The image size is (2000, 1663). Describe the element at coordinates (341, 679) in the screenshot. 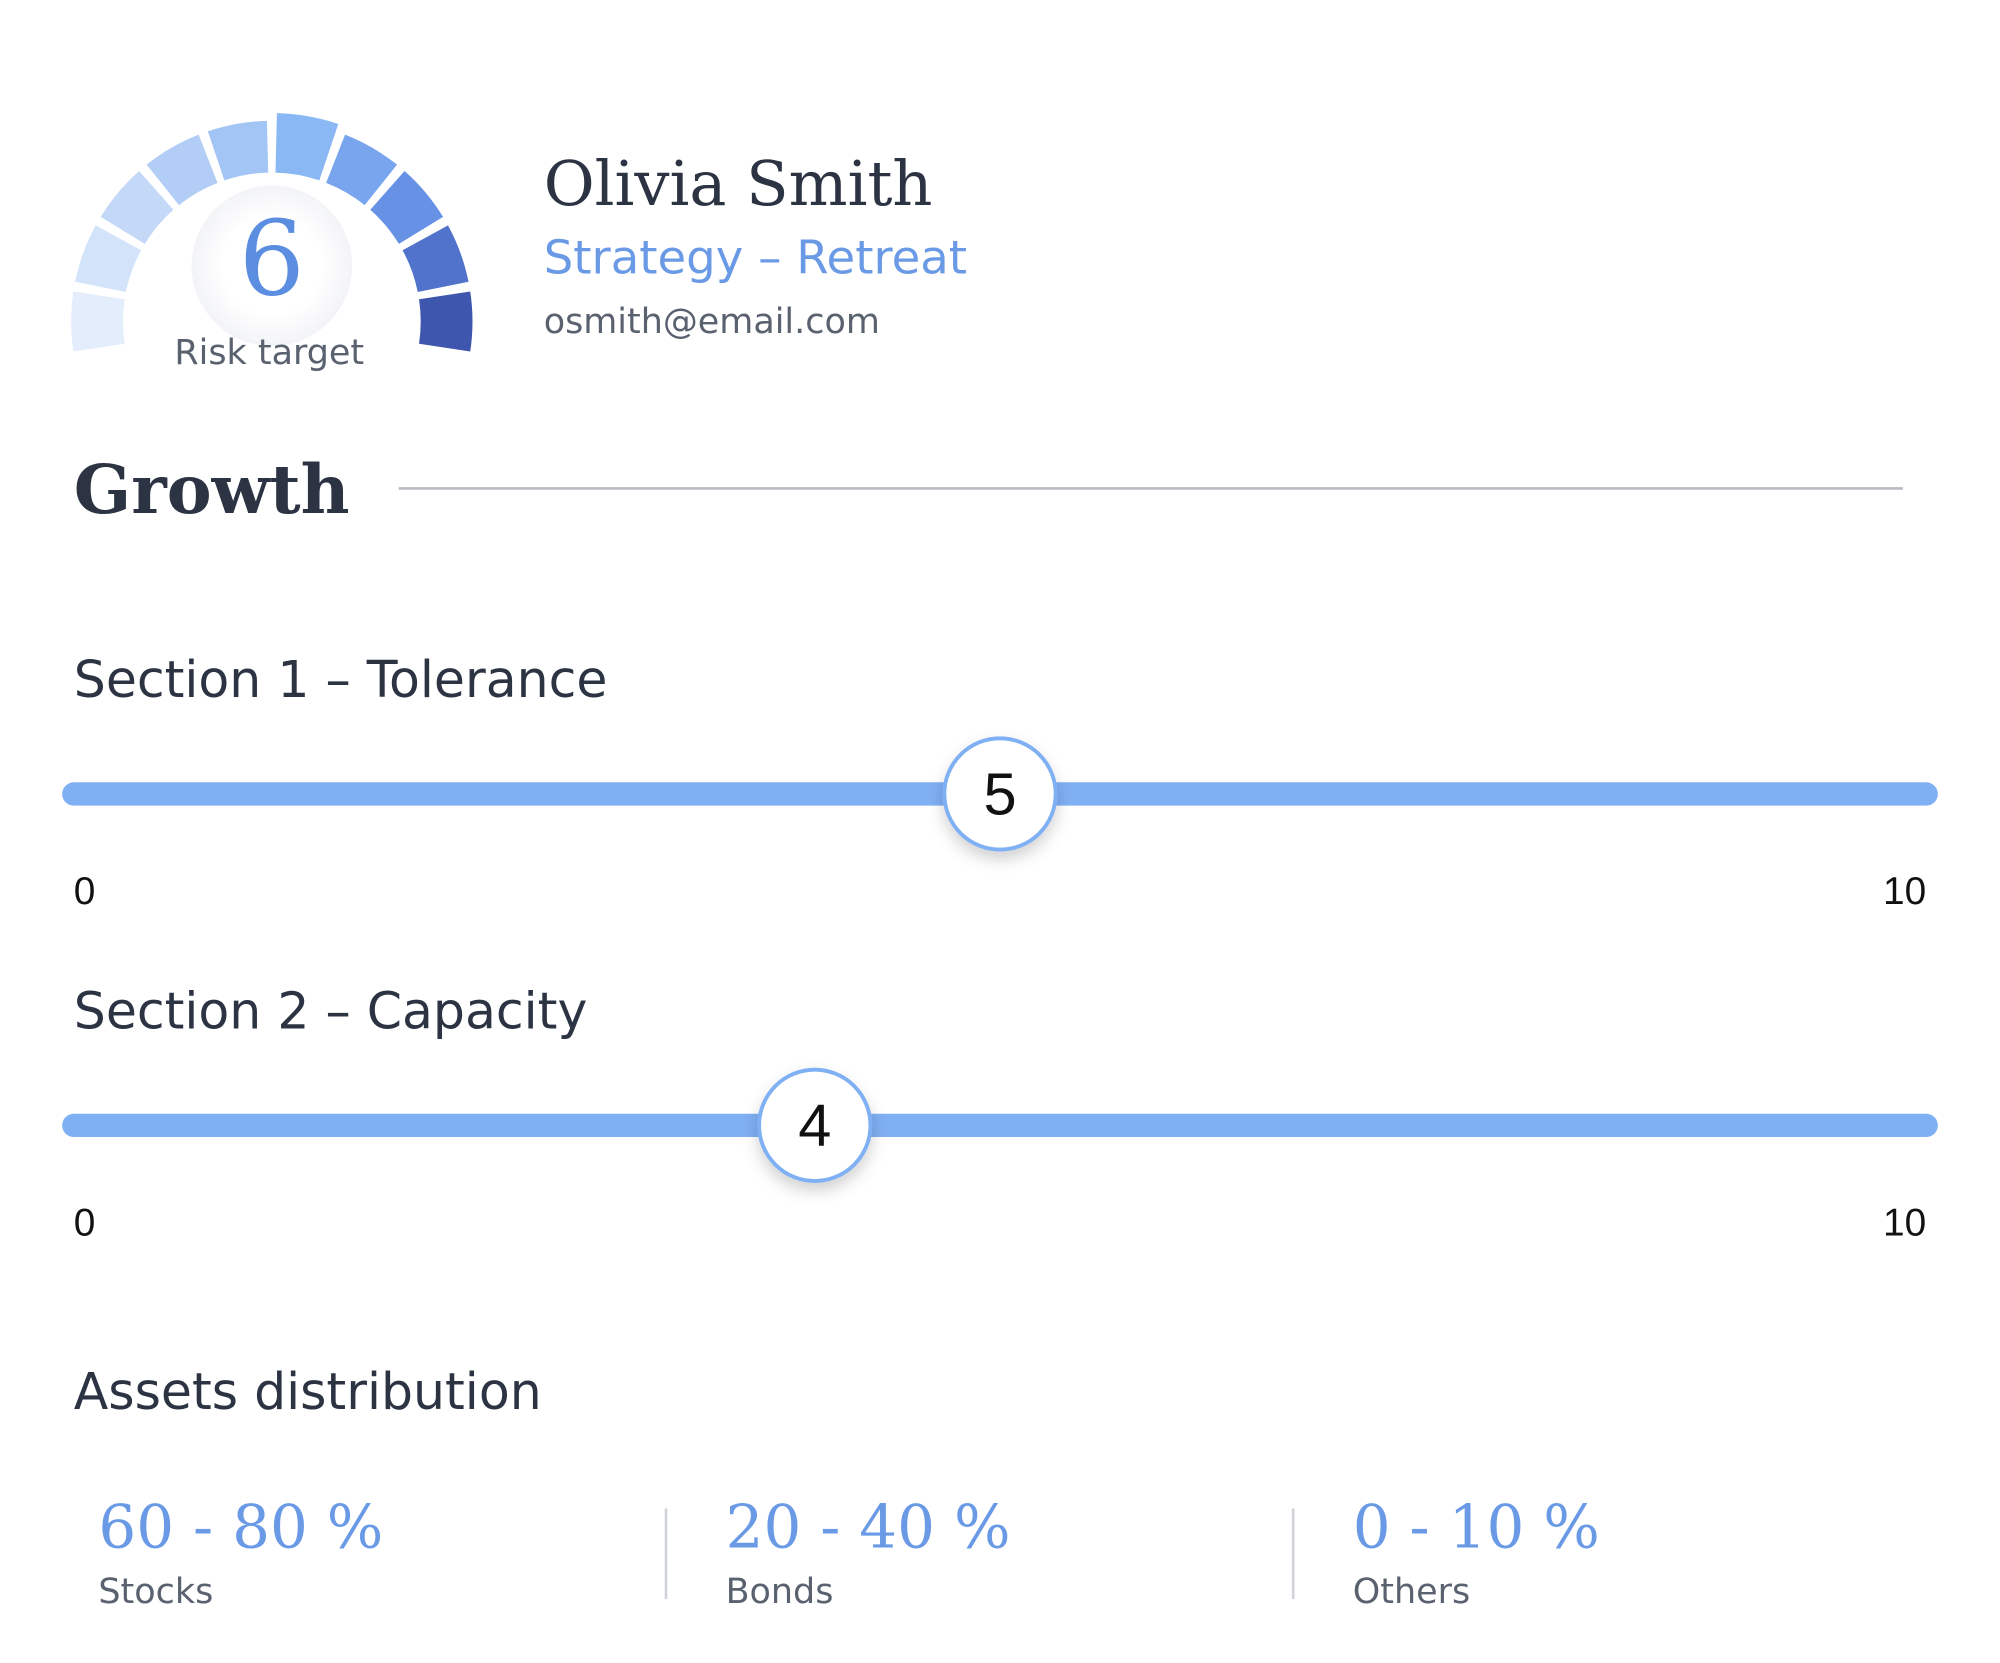

I see `slider-title: Section 1 – Tolerance` at that location.